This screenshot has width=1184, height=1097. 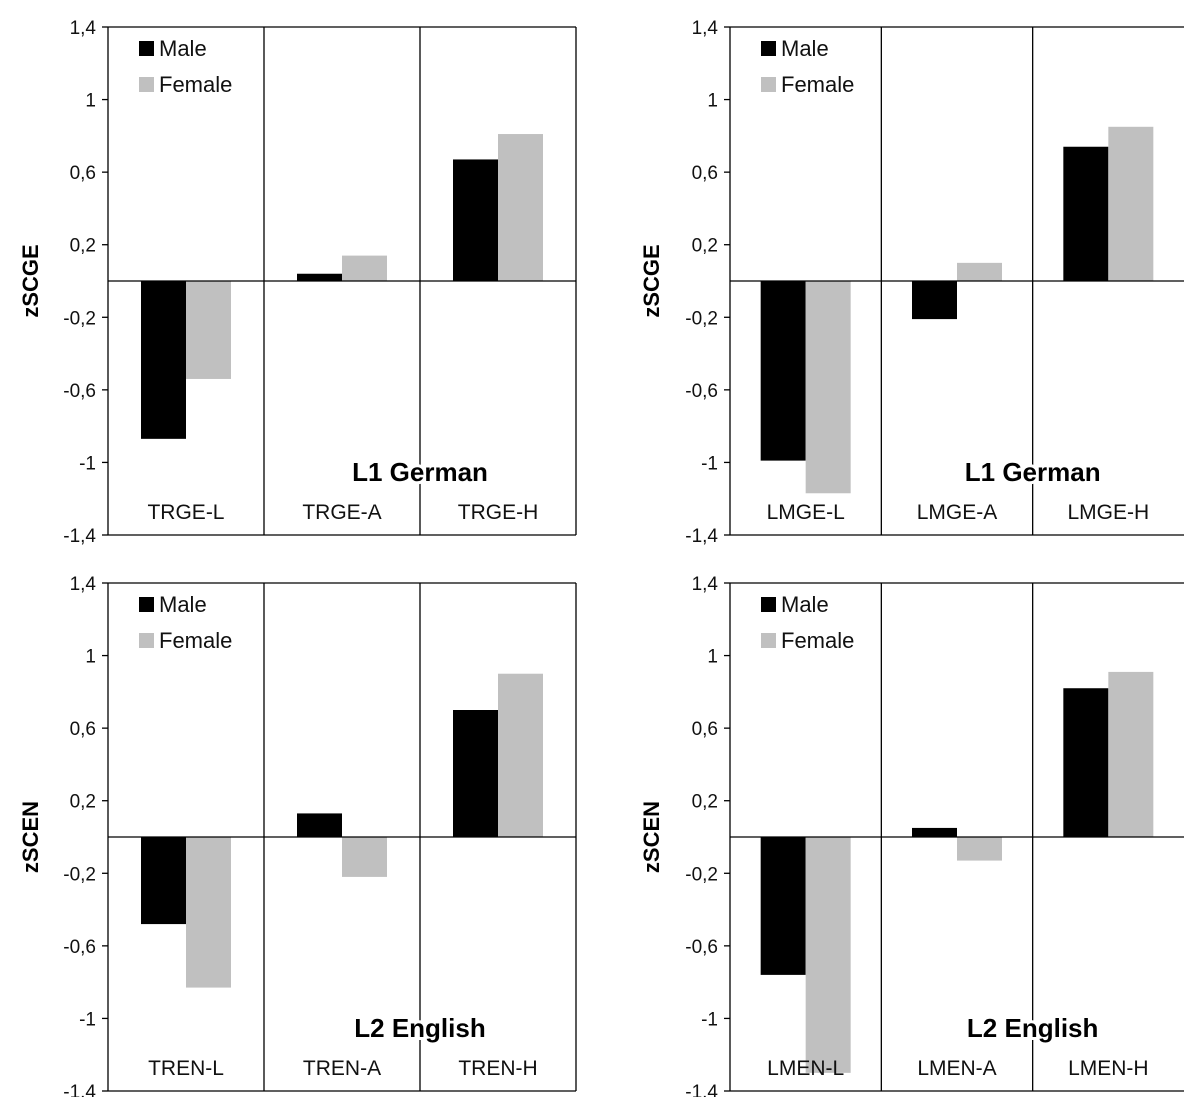 What do you see at coordinates (185, 512) in the screenshot?
I see `category-label: TRGE-L` at bounding box center [185, 512].